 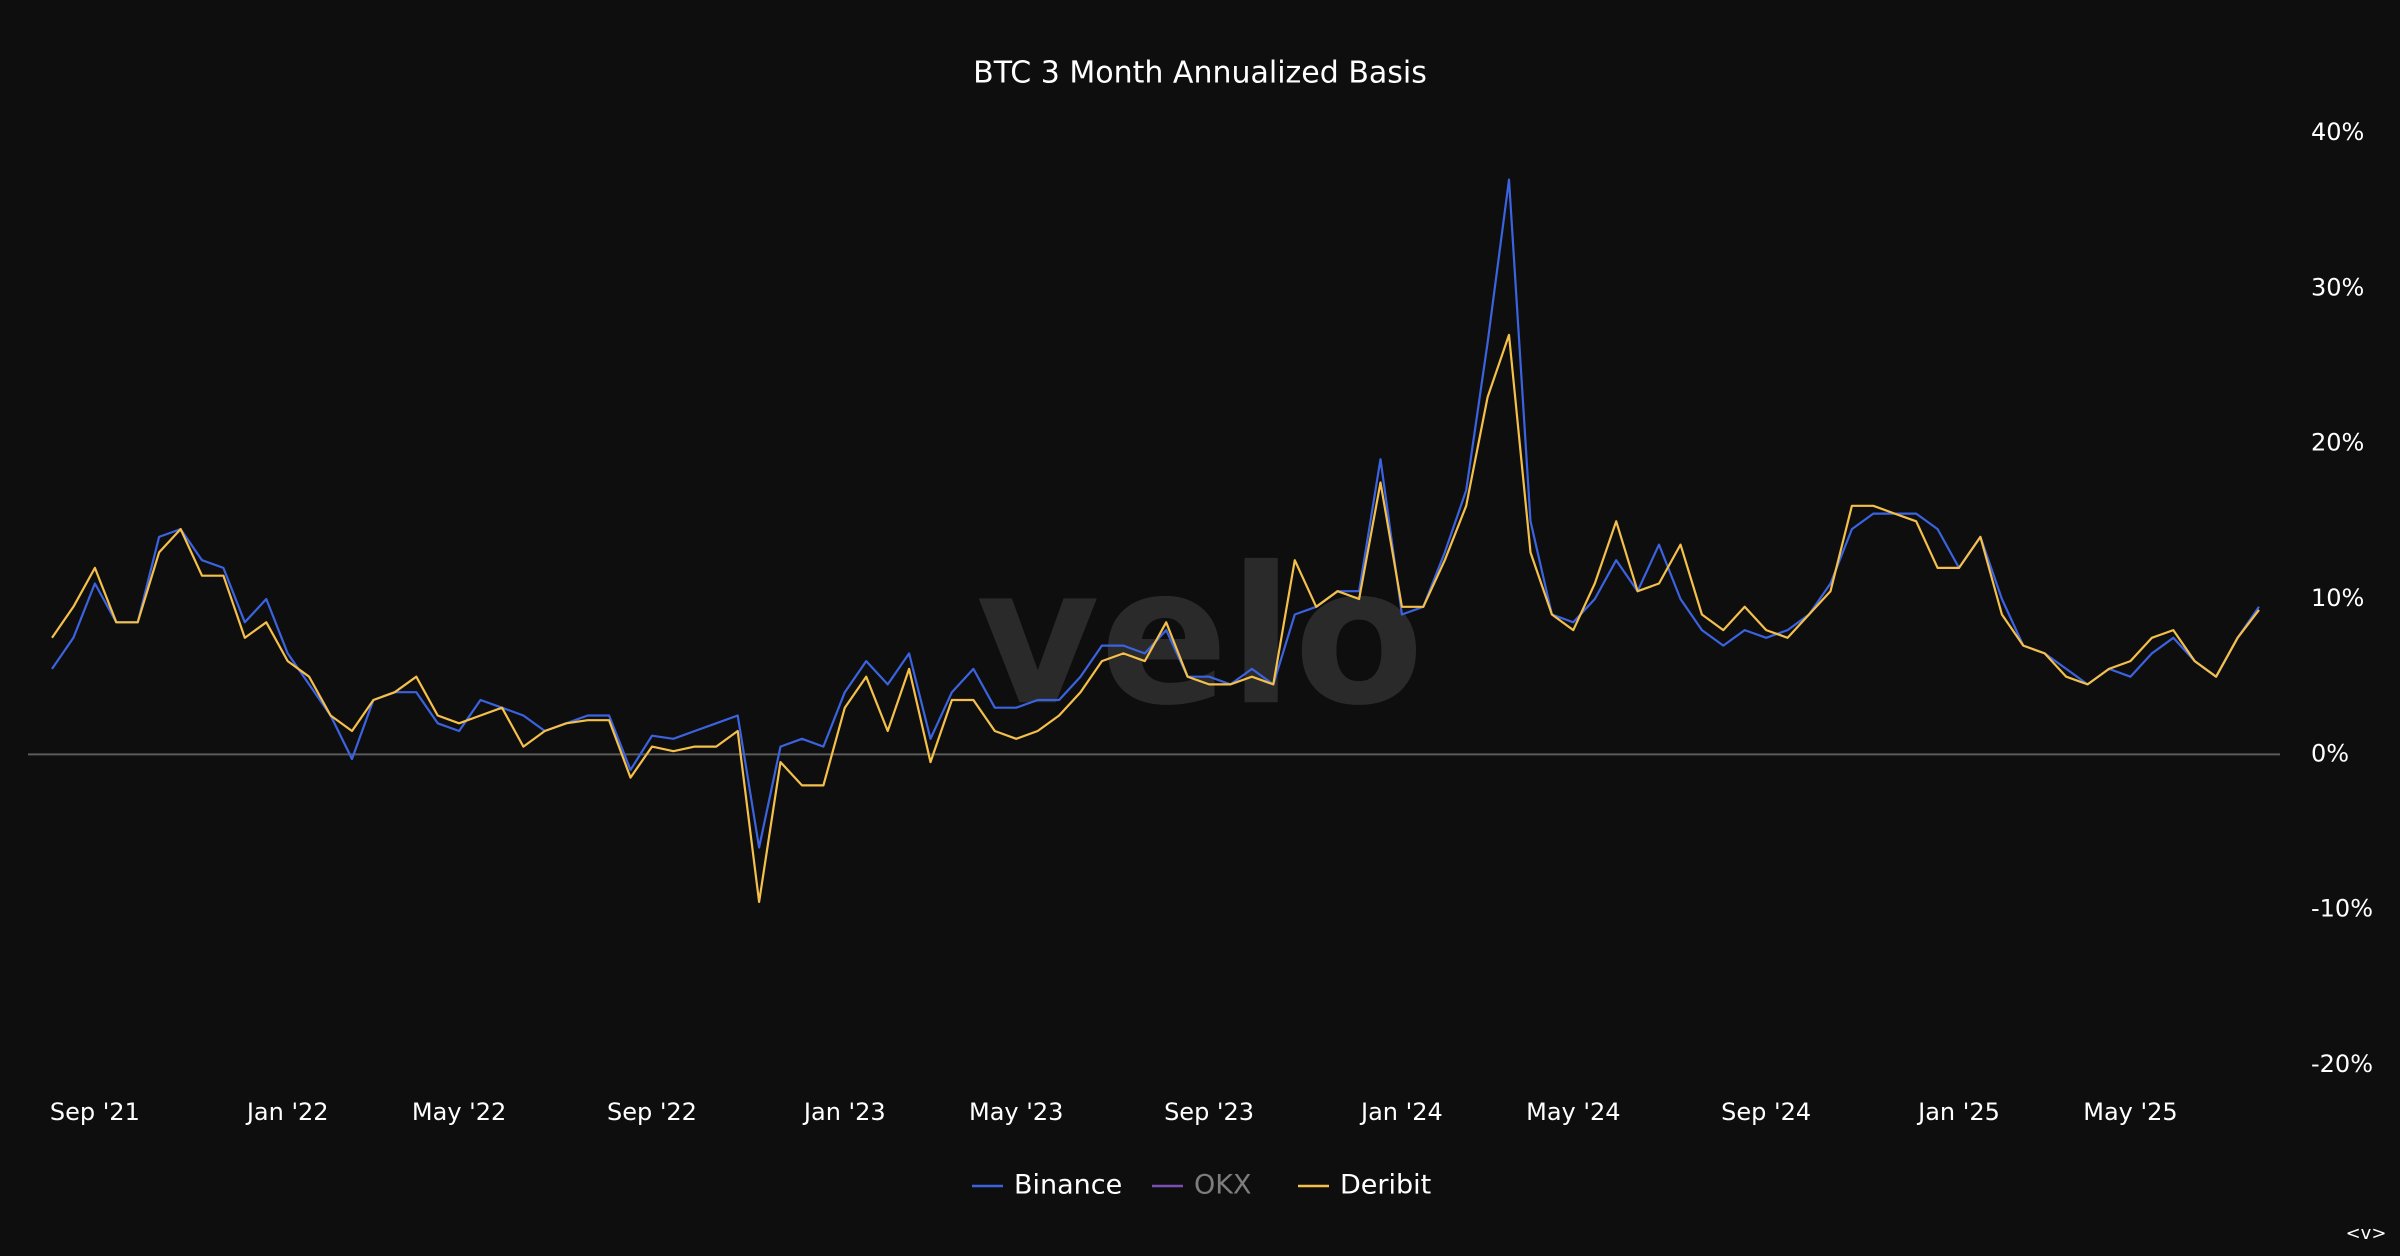 What do you see at coordinates (95, 1112) in the screenshot?
I see `x-tick-label: Sep '21` at bounding box center [95, 1112].